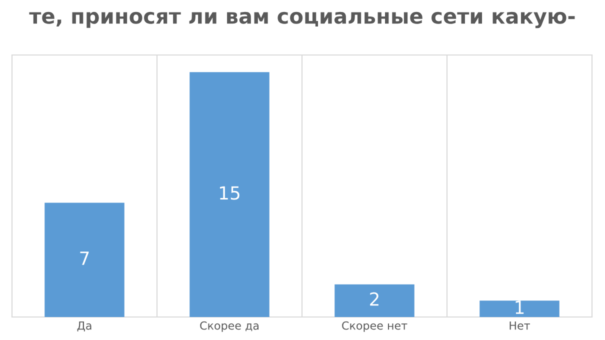 Image resolution: width=605 pixels, height=340 pixels. I want to click on chart-title: те, приносят ли вам социальные сети какую-, so click(302, 20).